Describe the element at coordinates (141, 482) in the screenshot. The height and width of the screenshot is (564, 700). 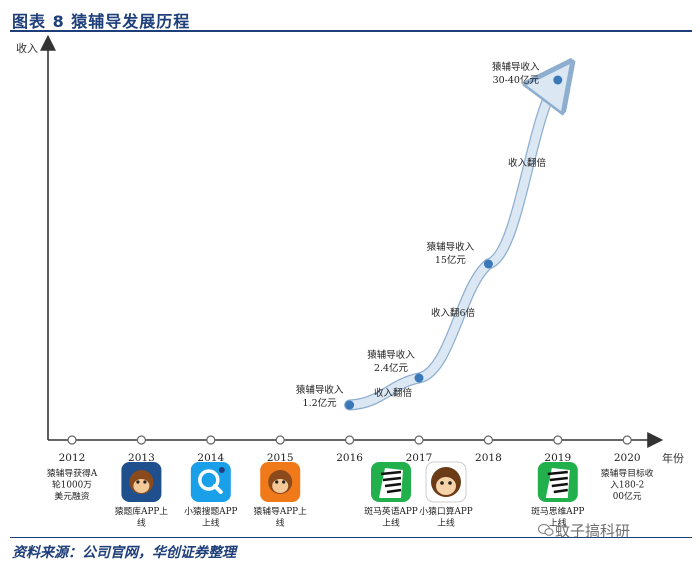
I see `yuantiku-app-icon` at that location.